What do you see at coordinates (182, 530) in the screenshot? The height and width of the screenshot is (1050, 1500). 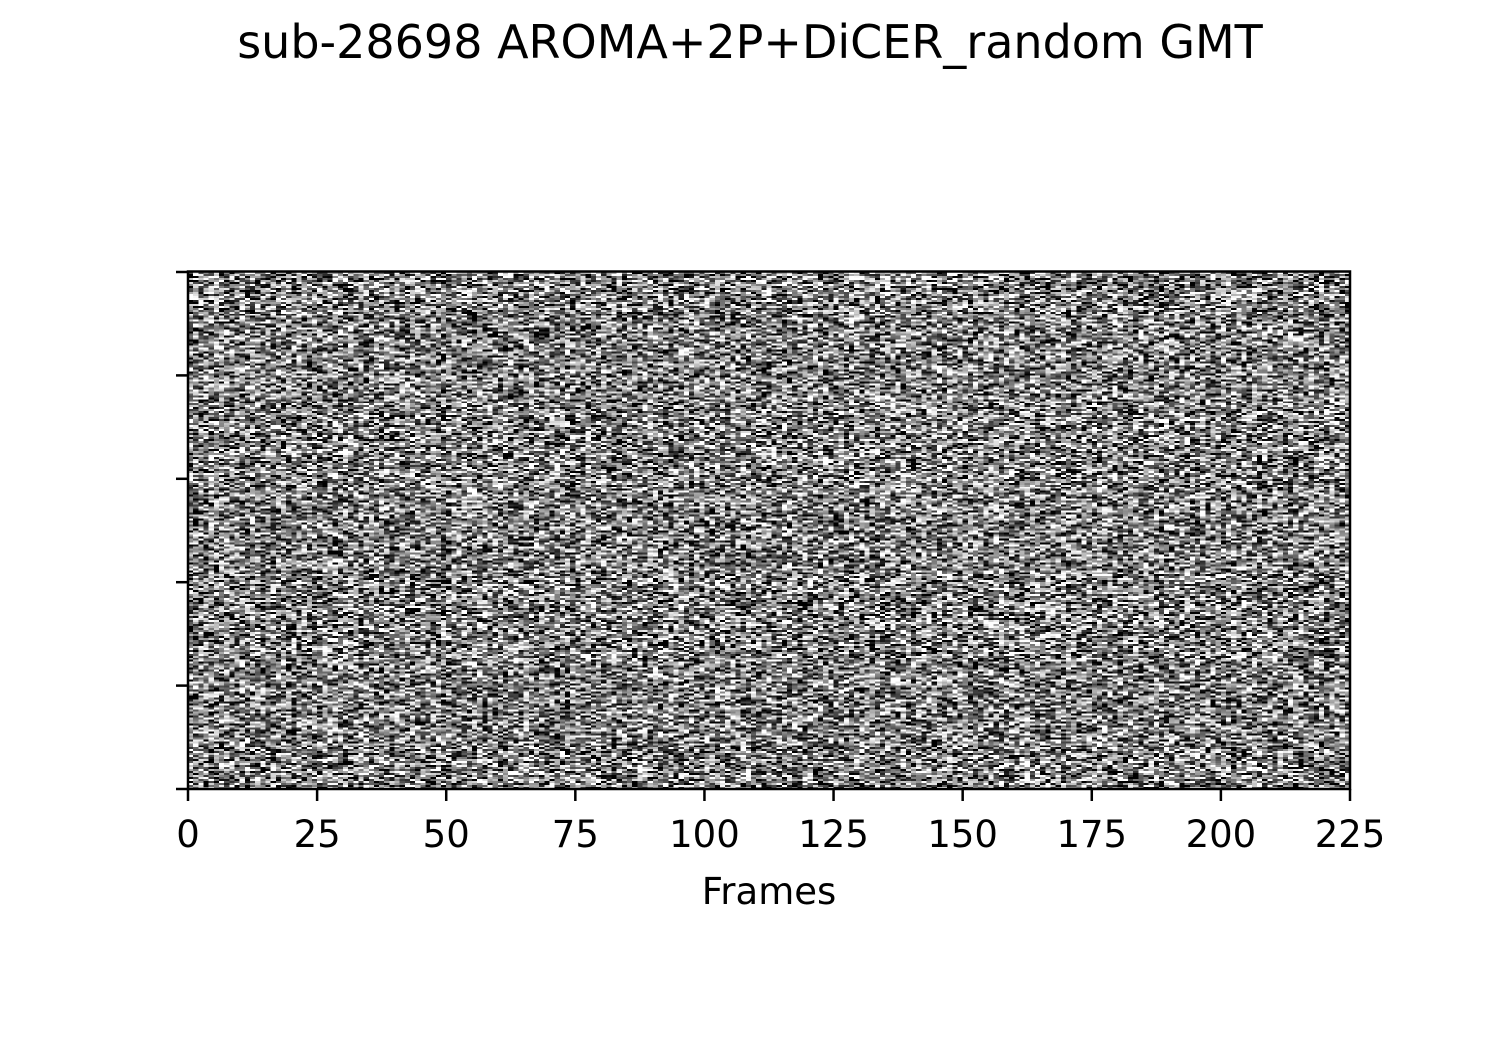 I see `y-axis-ticks` at bounding box center [182, 530].